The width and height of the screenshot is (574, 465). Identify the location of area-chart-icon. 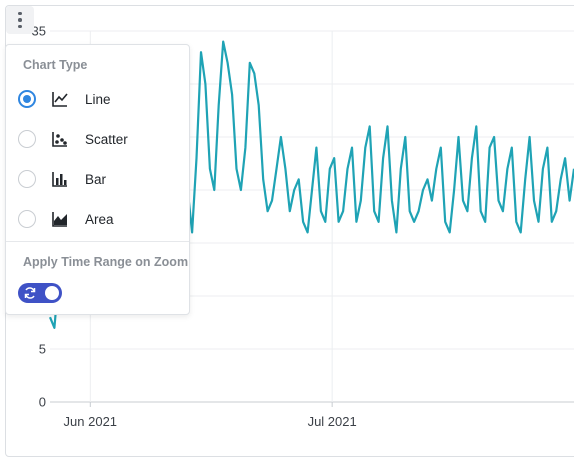
(60, 219).